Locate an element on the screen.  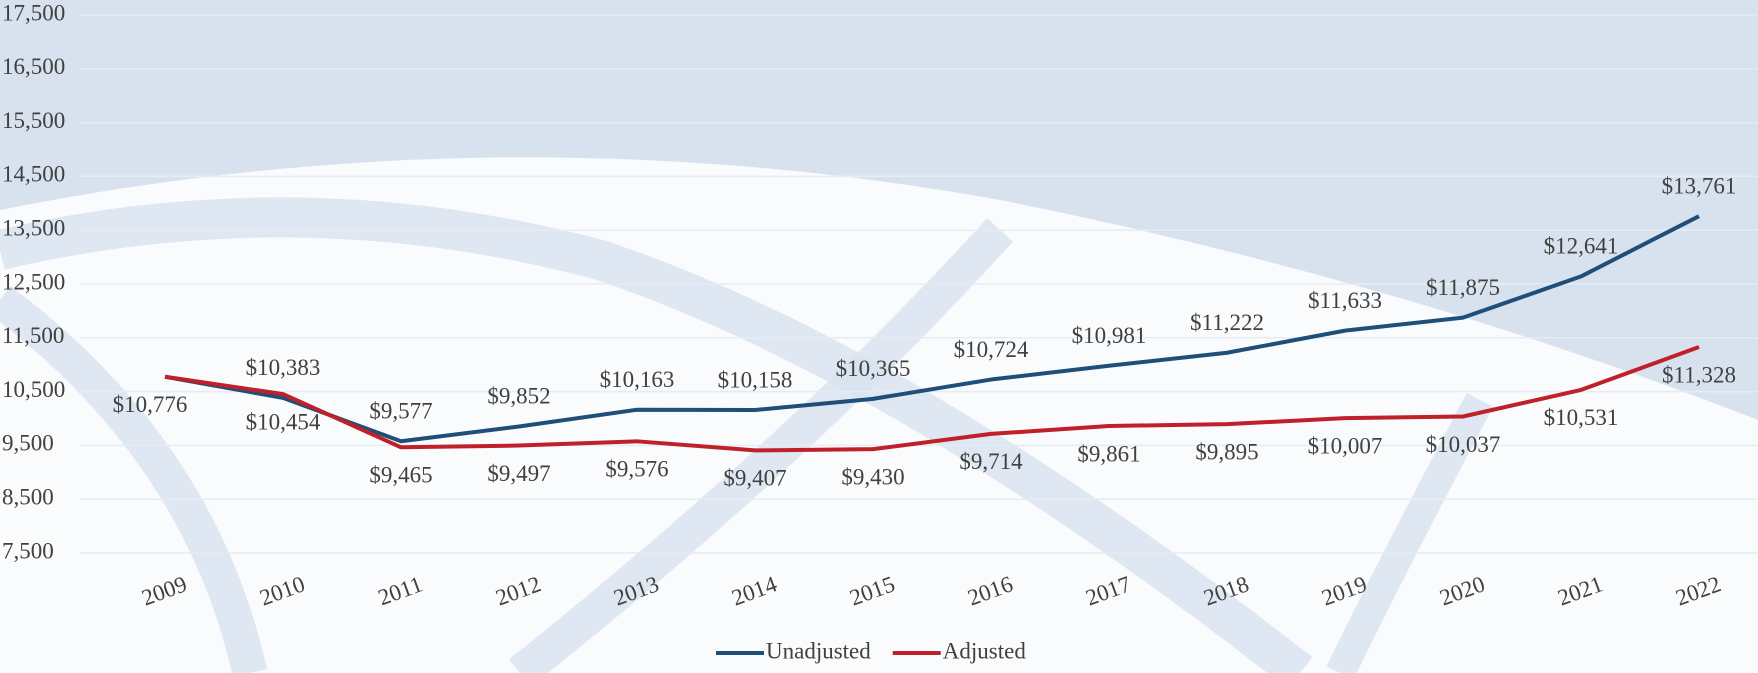
data-label: $9,861 is located at coordinates (1108, 453).